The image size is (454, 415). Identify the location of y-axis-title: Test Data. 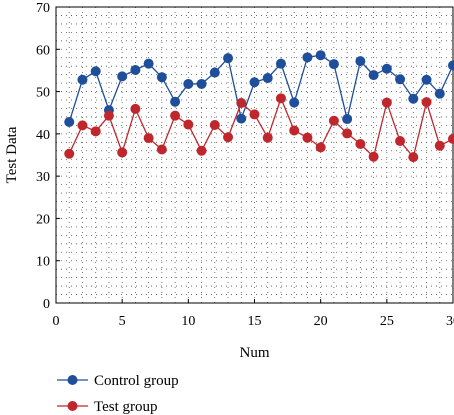
(12, 154).